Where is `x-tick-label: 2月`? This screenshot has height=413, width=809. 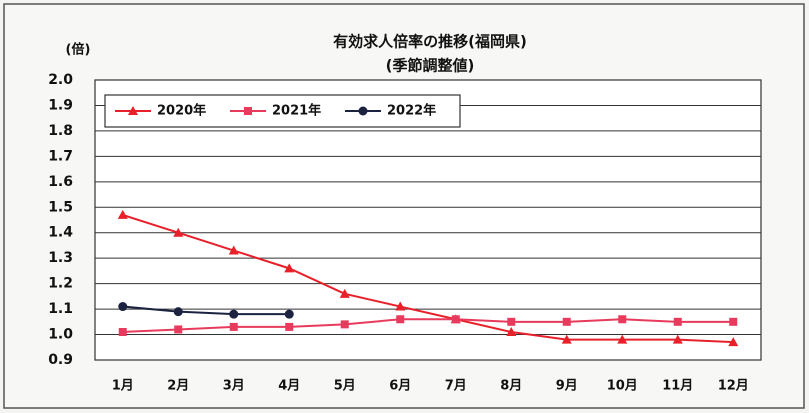
x-tick-label: 2月 is located at coordinates (178, 386).